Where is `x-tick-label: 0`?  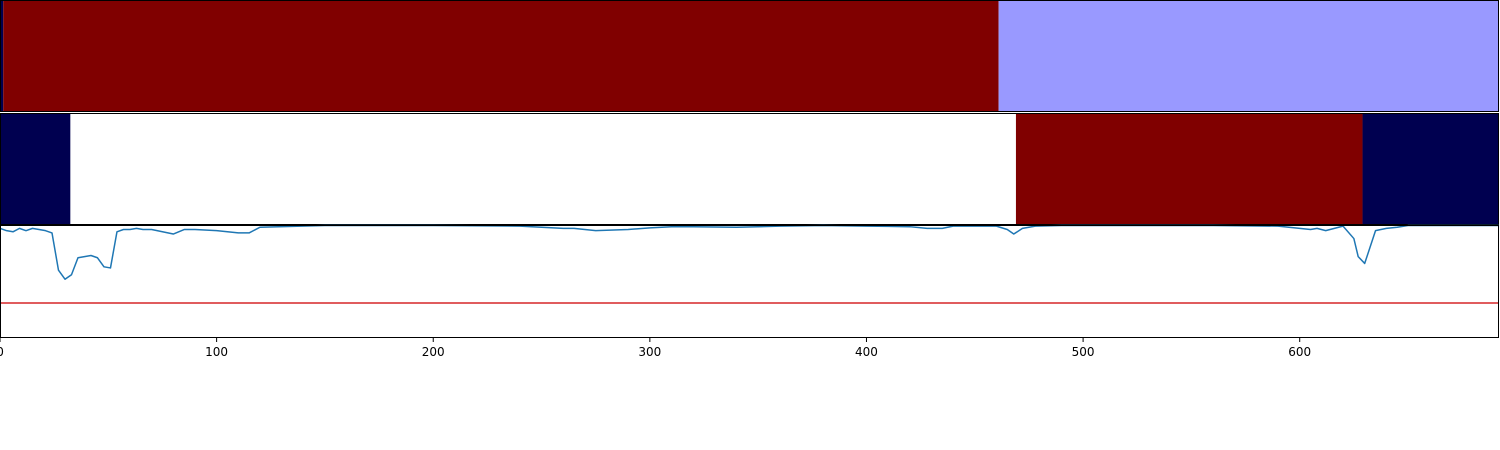
x-tick-label: 0 is located at coordinates (2, 352).